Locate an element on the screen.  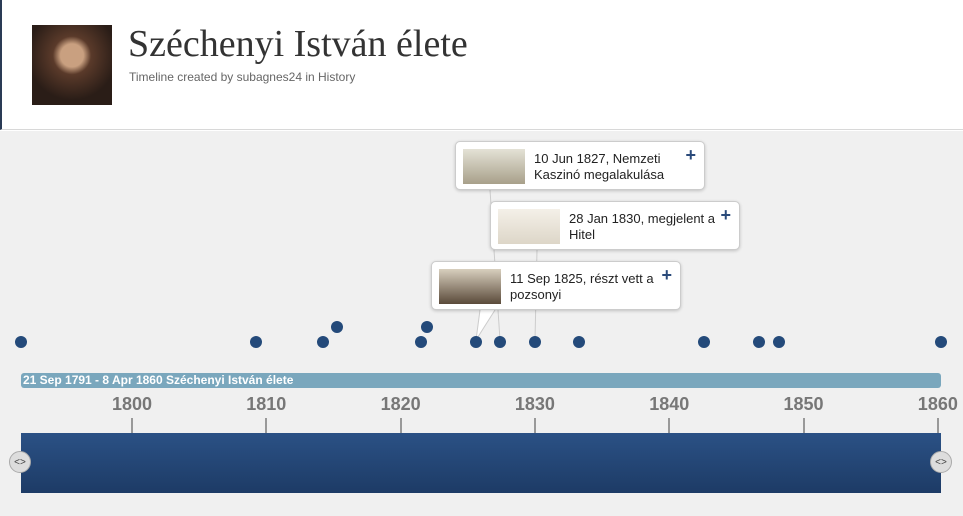
title: Széchenyi István élete is located at coordinates (298, 44).